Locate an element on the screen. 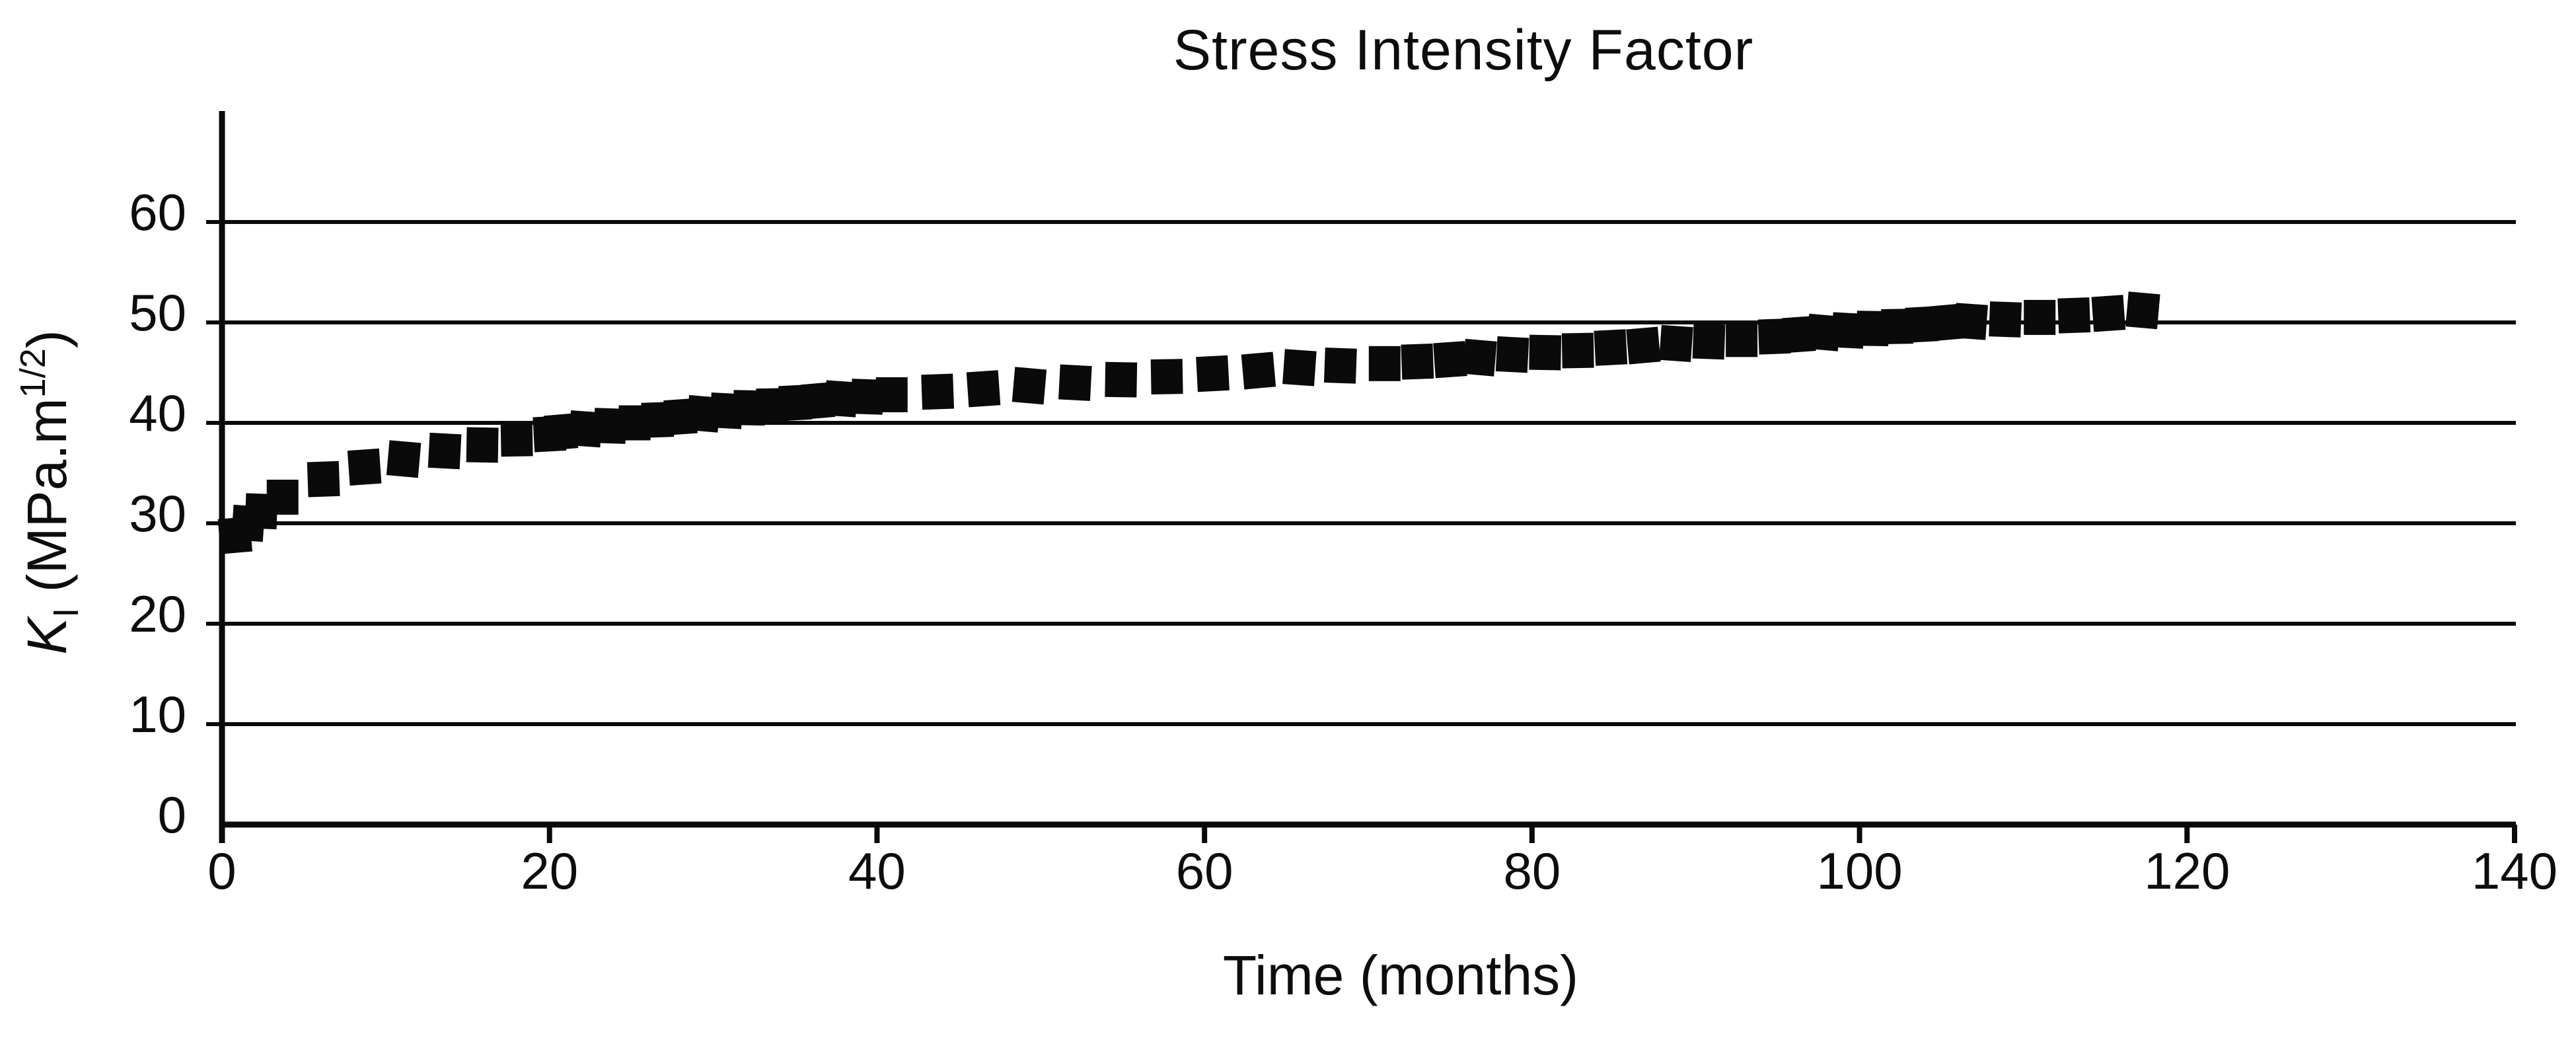  chart-title: Stress Intensity Factor is located at coordinates (1463, 50).